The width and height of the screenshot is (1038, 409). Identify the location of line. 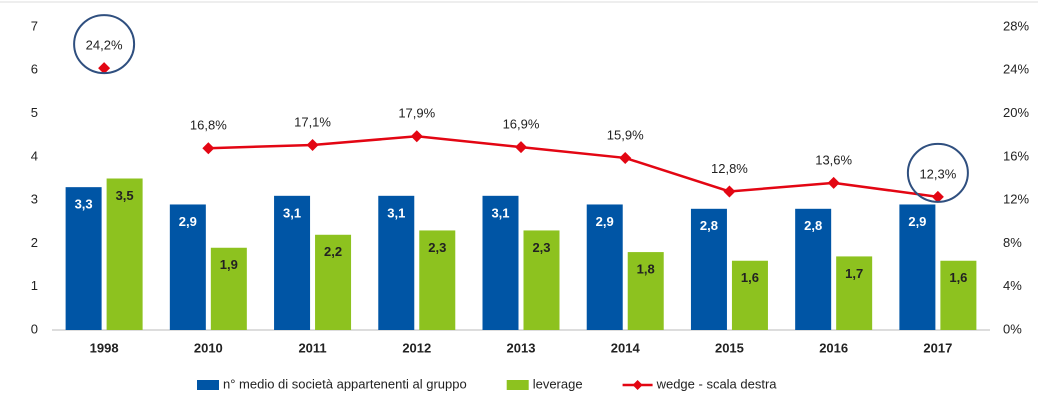
(573, 167).